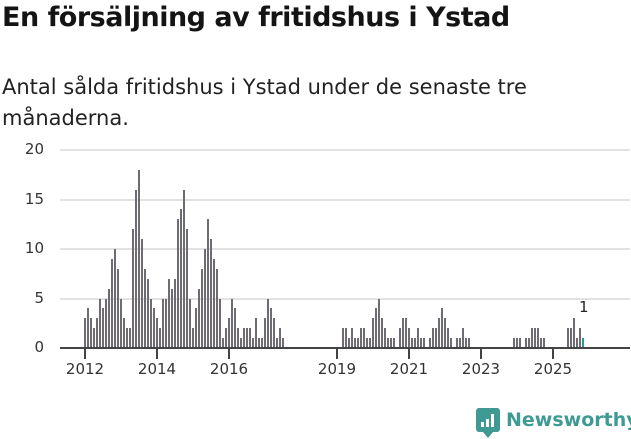 Image resolution: width=631 pixels, height=439 pixels. Describe the element at coordinates (39, 298) in the screenshot. I see `y-tick-label: 5` at that location.